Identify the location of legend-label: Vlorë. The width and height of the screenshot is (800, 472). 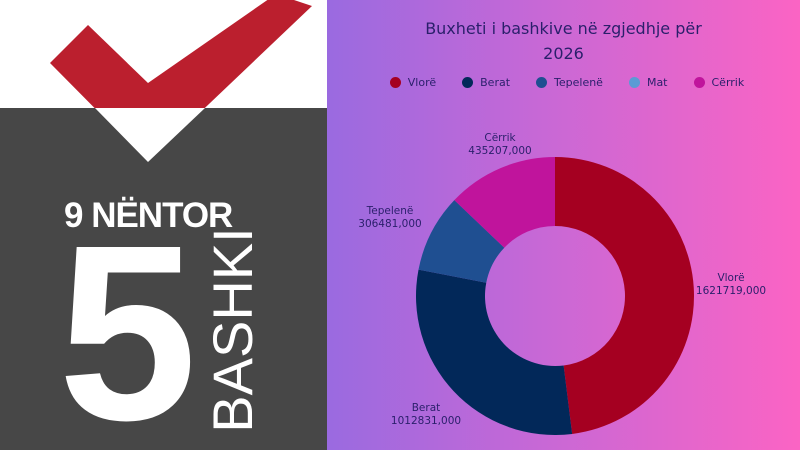
(422, 82).